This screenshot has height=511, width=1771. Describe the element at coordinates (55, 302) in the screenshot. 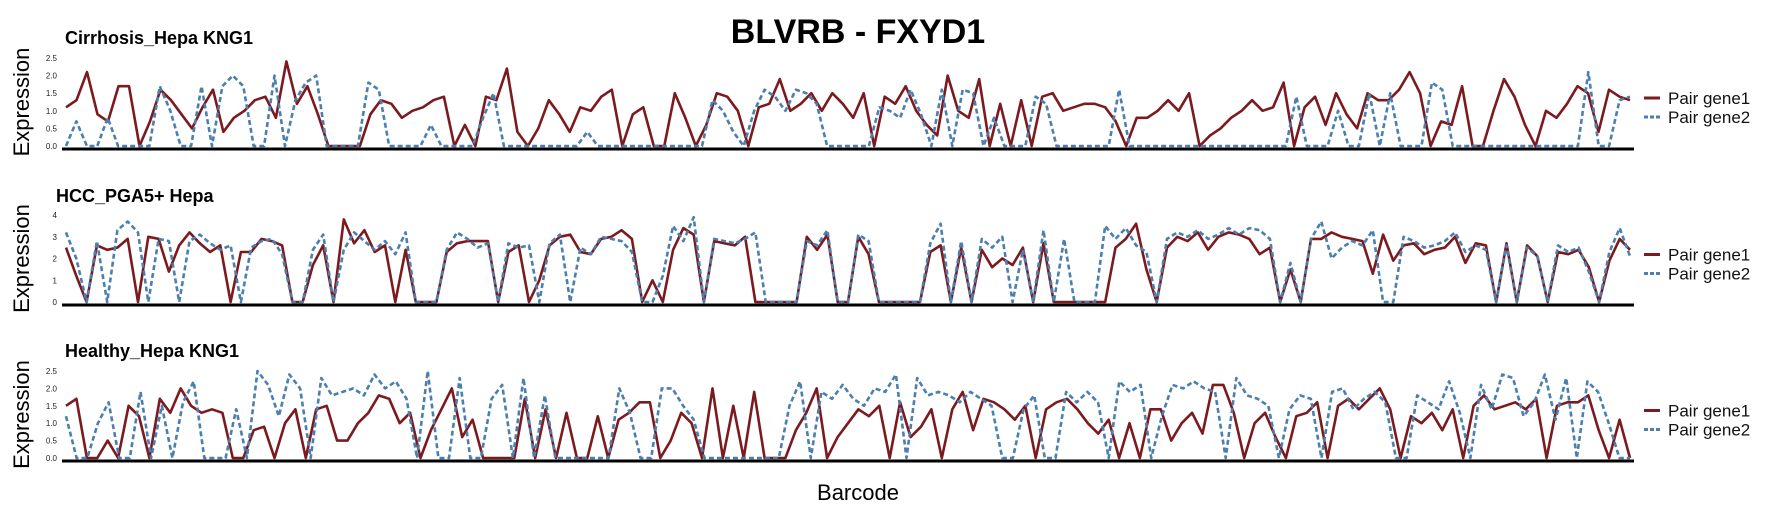

I see `y-tick-label: 0` at that location.